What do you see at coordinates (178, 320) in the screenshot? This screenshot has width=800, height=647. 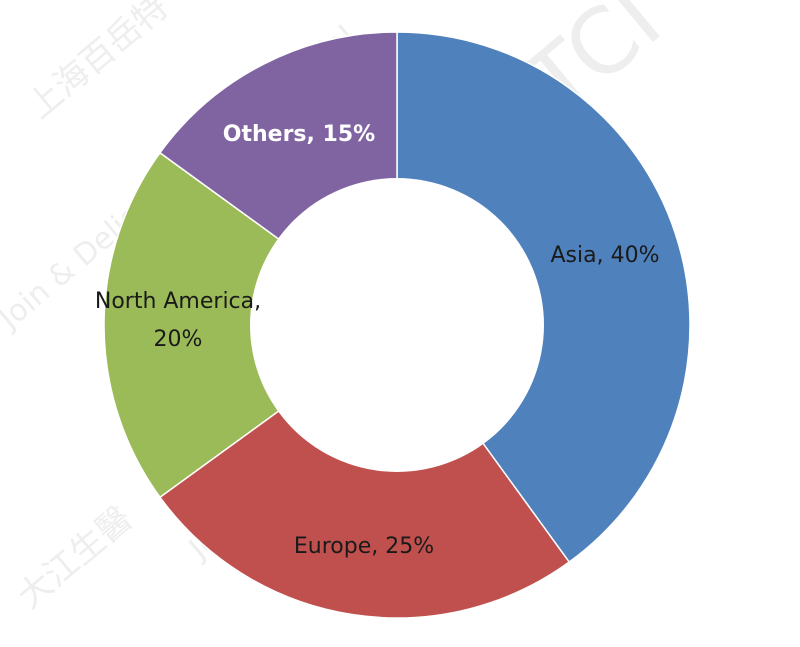 I see `slice-label-north-america: North America, 20%` at bounding box center [178, 320].